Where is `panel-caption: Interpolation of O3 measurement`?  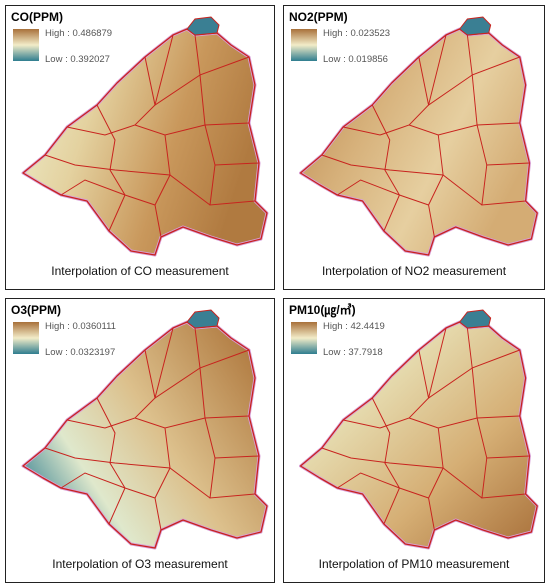
panel-caption: Interpolation of O3 measurement is located at coordinates (140, 564).